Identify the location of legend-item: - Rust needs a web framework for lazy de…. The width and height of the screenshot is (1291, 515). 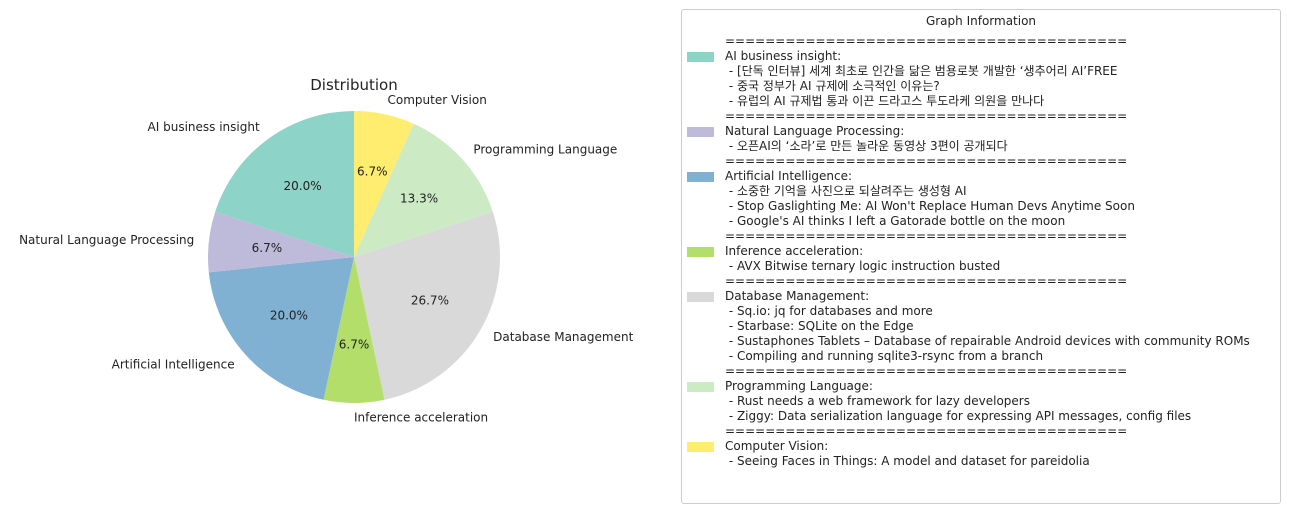
(877, 401).